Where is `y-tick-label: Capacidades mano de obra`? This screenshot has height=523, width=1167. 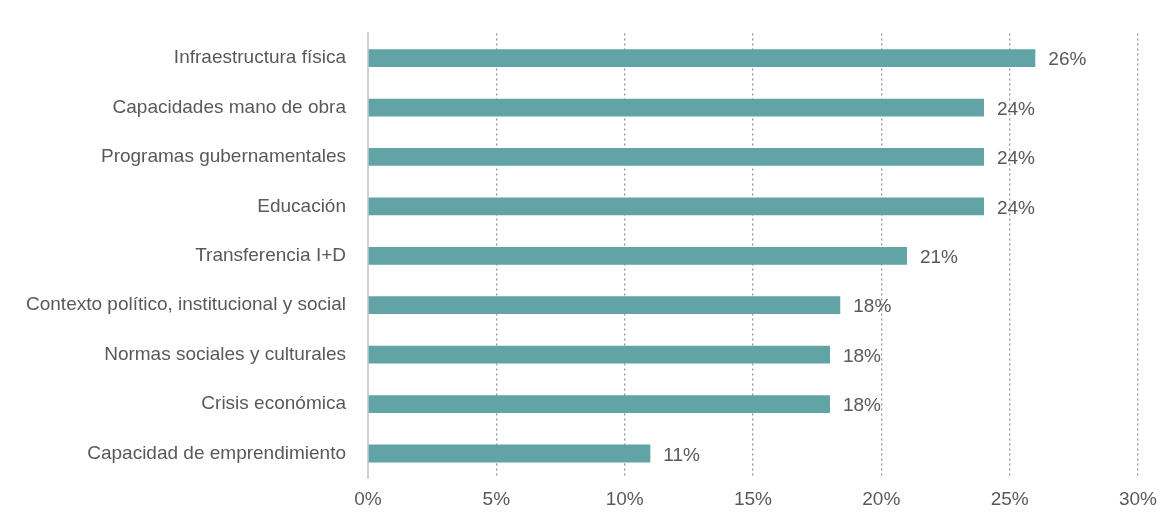
y-tick-label: Capacidades mano de obra is located at coordinates (229, 106).